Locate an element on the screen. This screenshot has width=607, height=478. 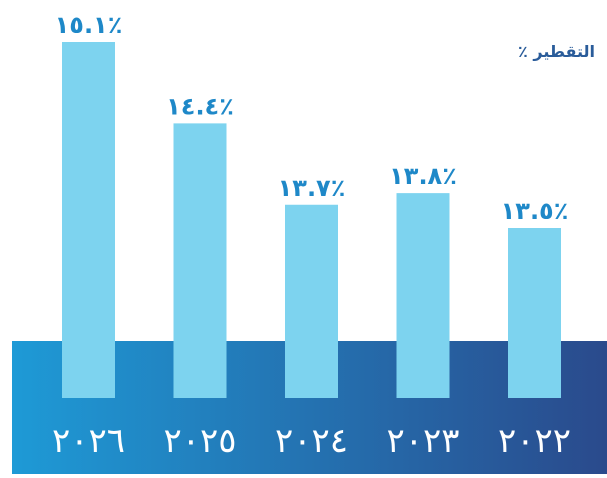
x-tick-label-2: ٢٠٢٤ is located at coordinates (311, 441).